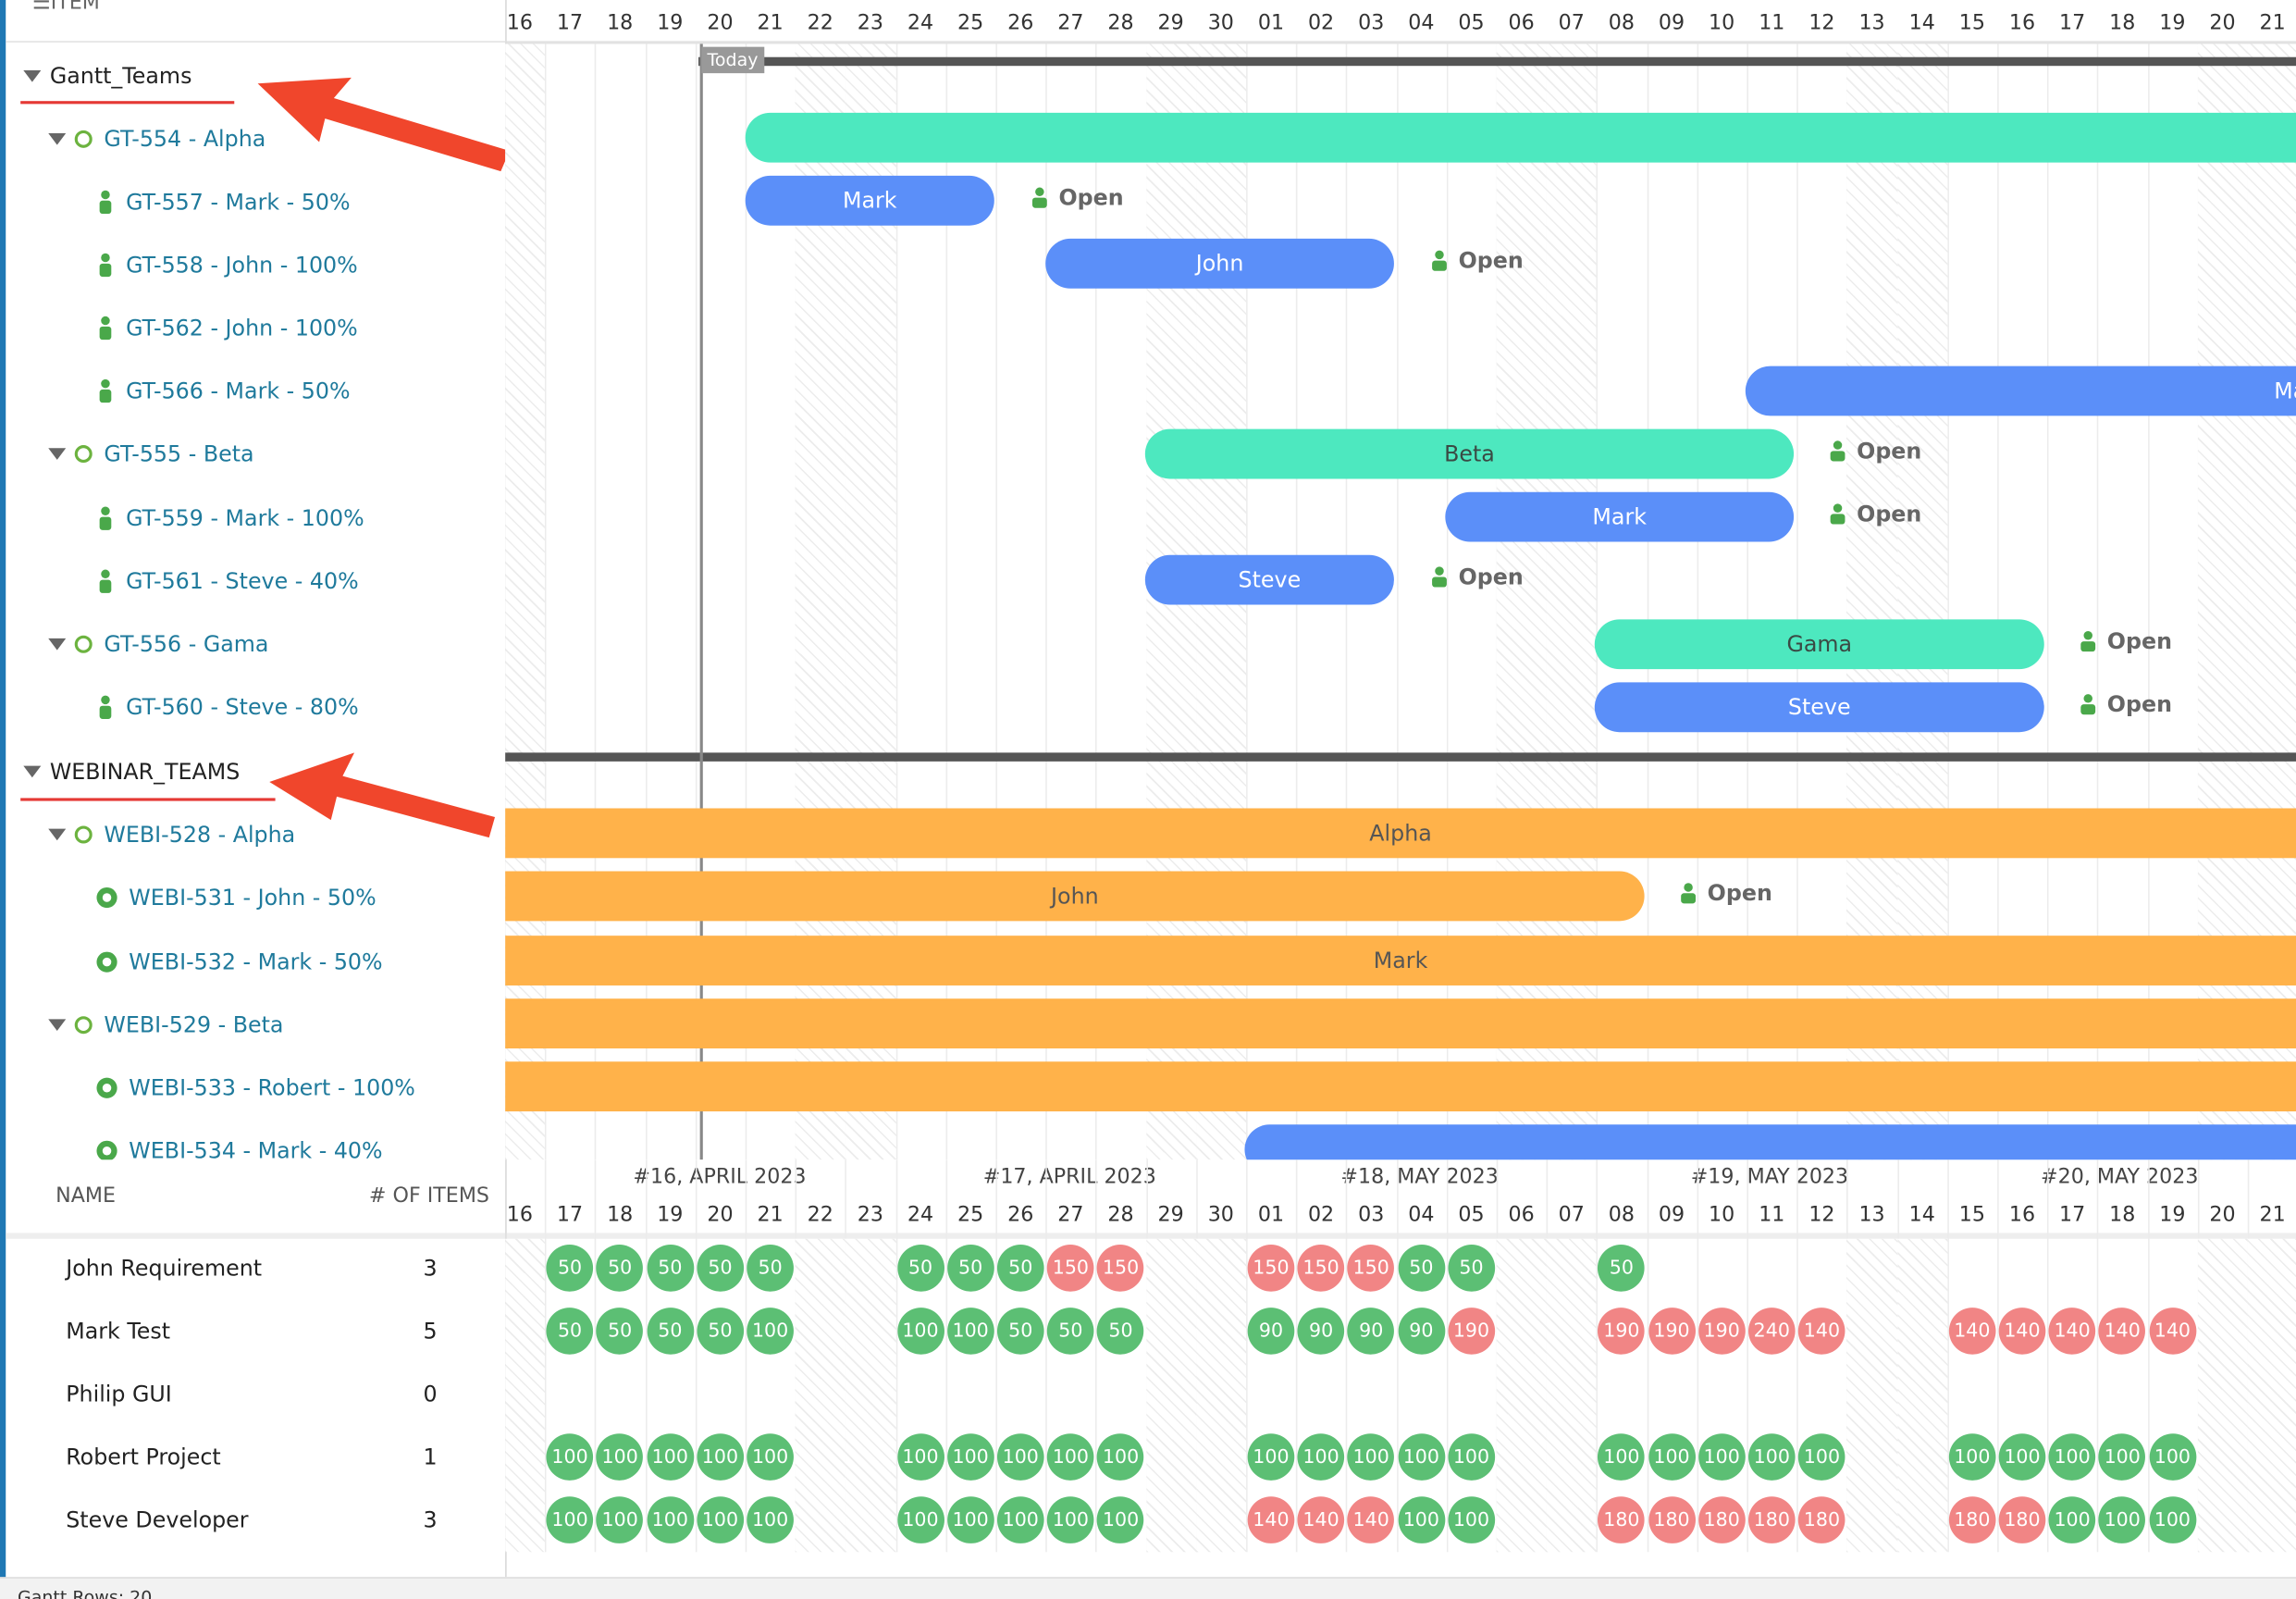 The height and width of the screenshot is (1599, 2296). I want to click on tree-item-label: WEBI-533 - Robert - 100%, so click(272, 1087).